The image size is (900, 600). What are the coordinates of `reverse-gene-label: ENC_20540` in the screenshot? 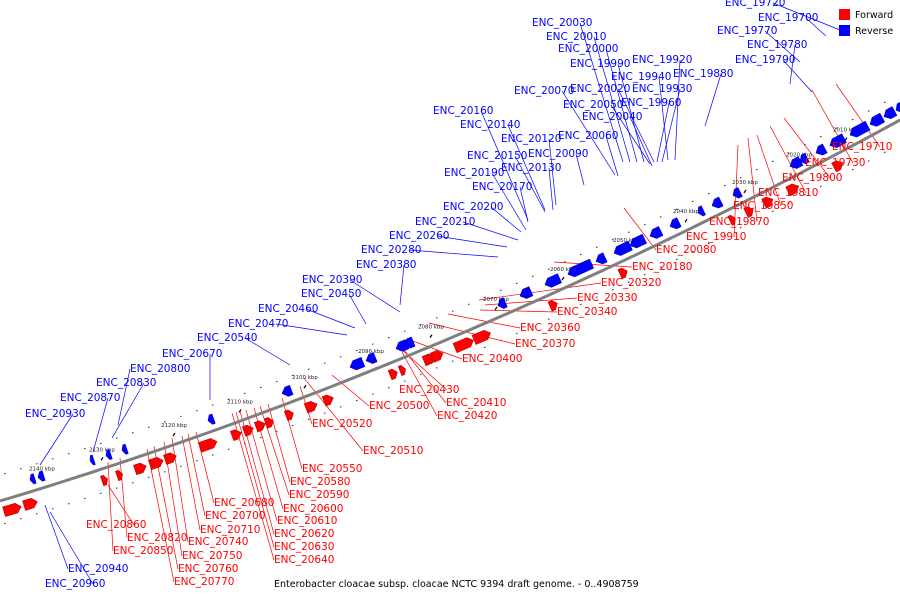 It's located at (227, 338).